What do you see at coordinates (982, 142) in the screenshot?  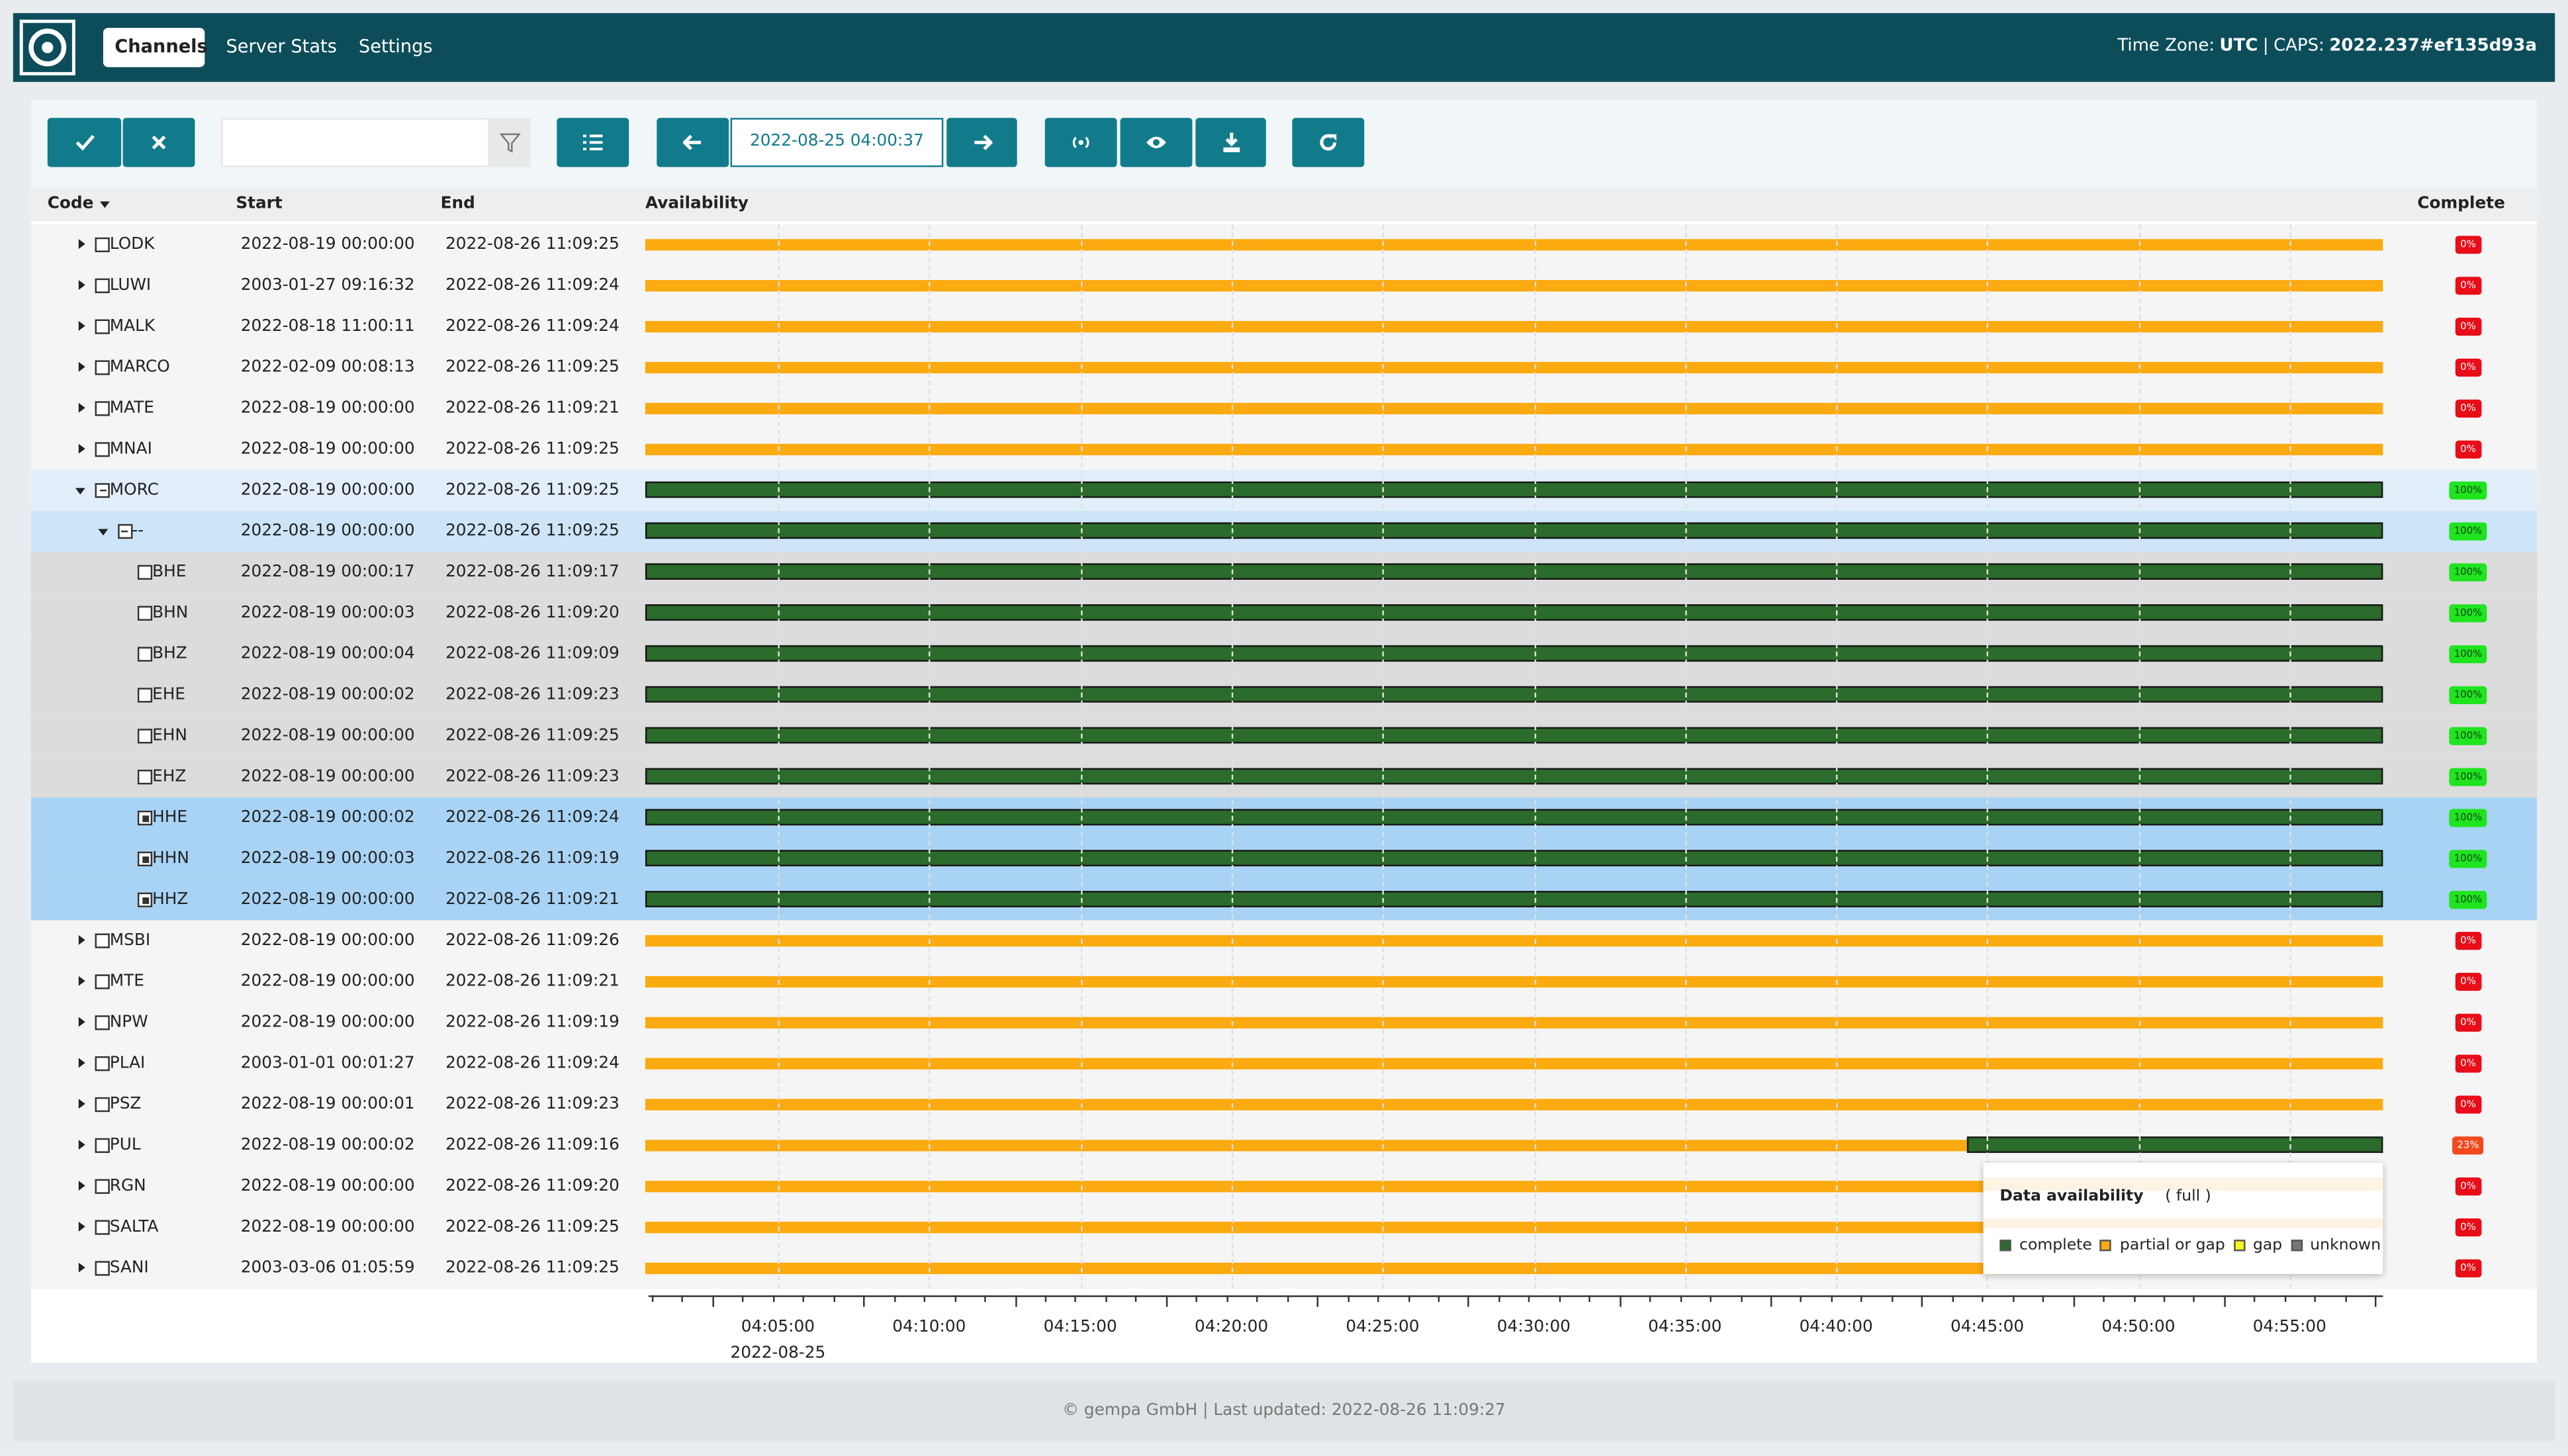 I see `next-button` at bounding box center [982, 142].